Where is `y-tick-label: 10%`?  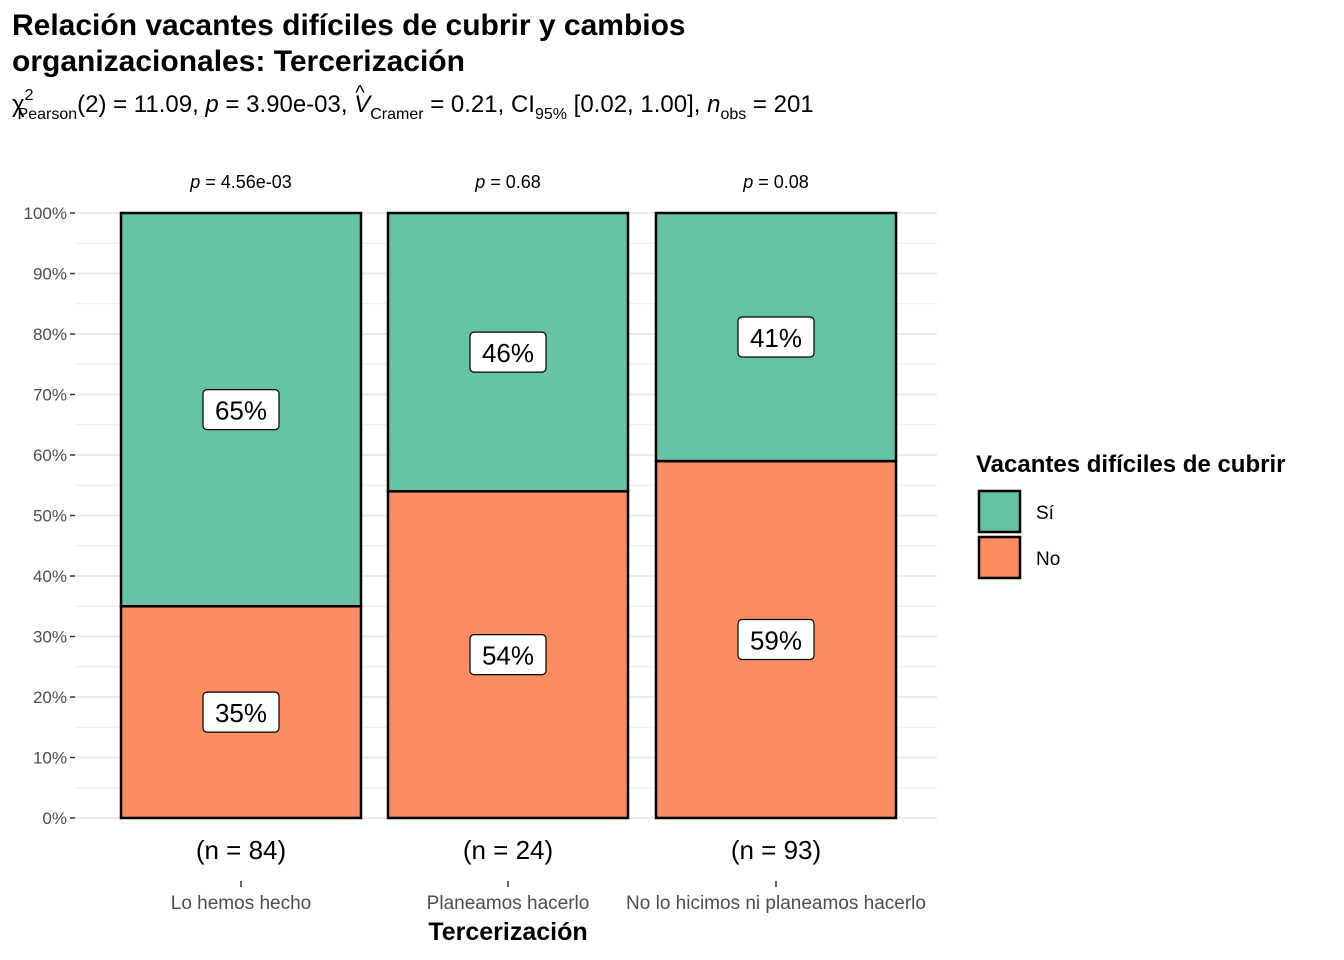
y-tick-label: 10% is located at coordinates (50, 758).